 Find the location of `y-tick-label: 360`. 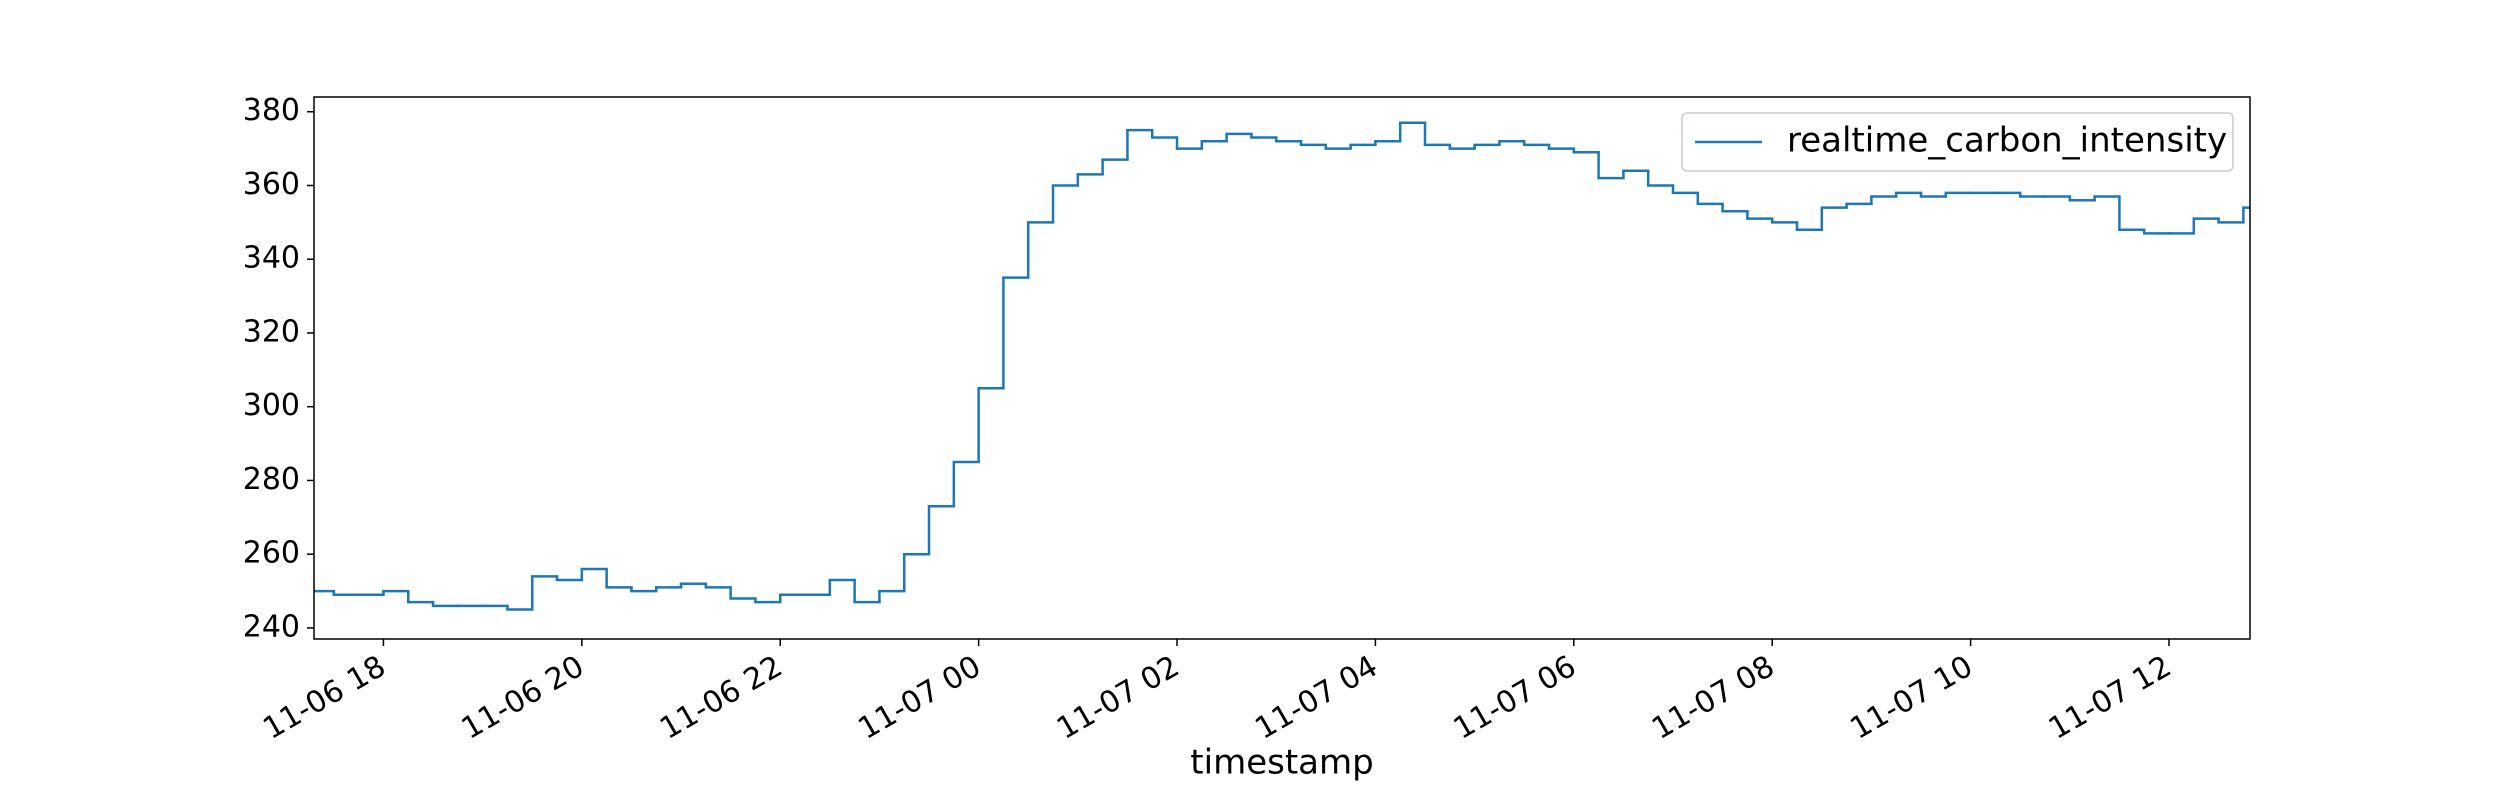

y-tick-label: 360 is located at coordinates (271, 184).